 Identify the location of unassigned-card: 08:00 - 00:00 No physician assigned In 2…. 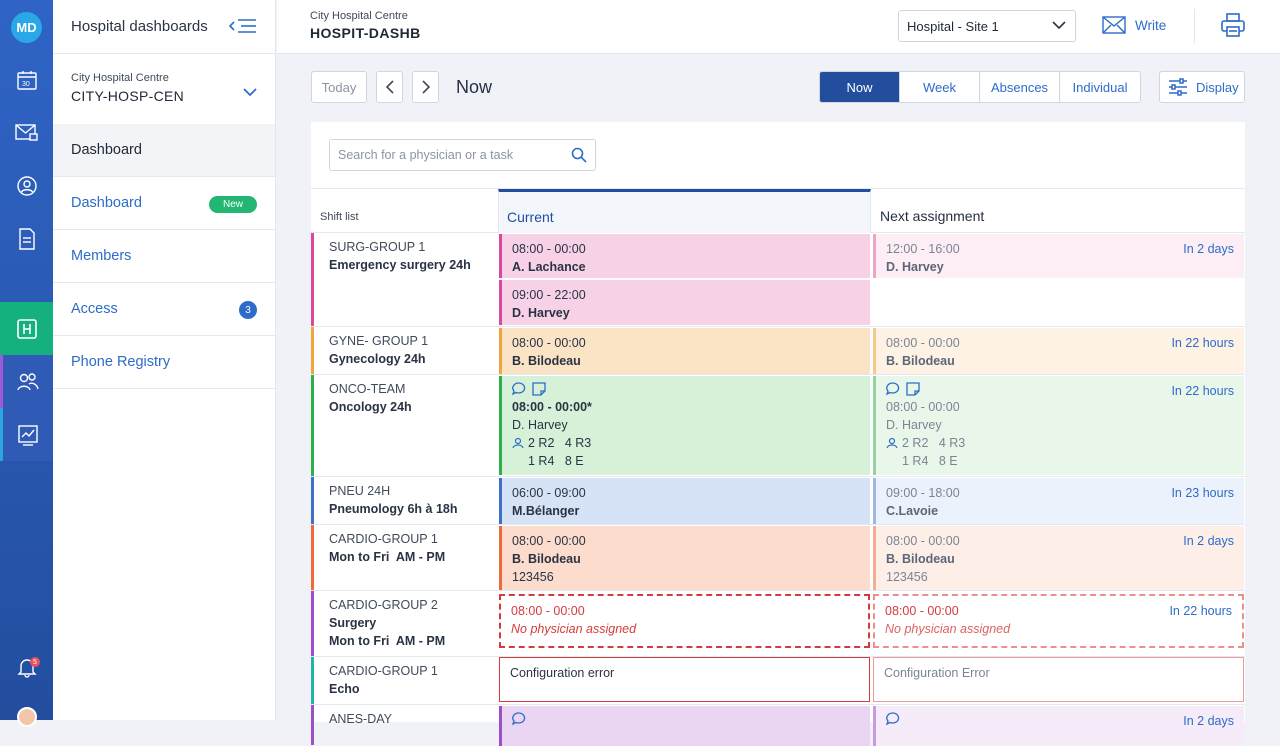
(1058, 621).